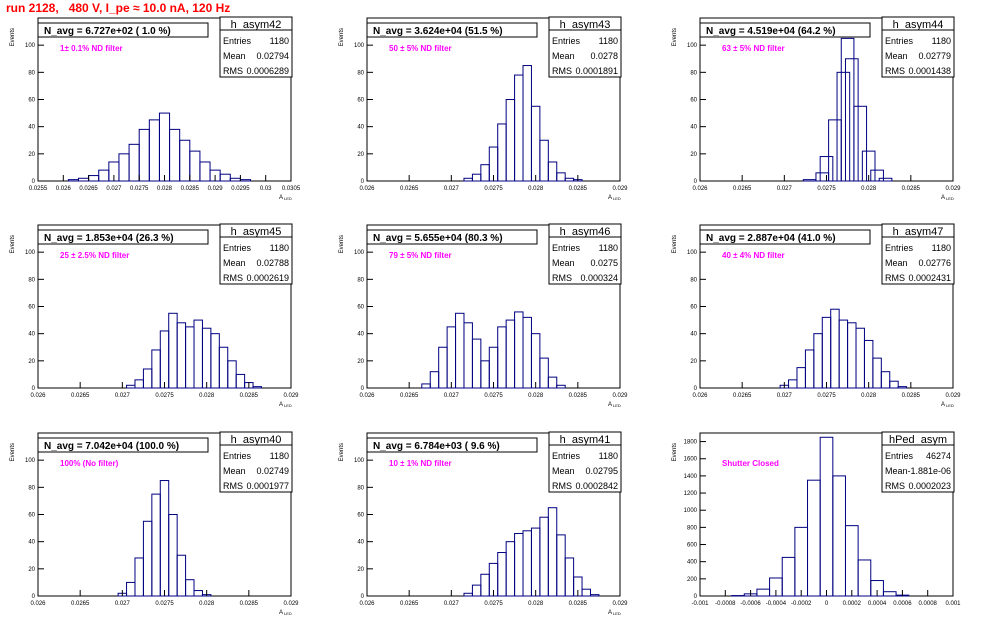 The image size is (996, 622). What do you see at coordinates (785, 396) in the screenshot?
I see `x-tick-label: 0.027` at bounding box center [785, 396].